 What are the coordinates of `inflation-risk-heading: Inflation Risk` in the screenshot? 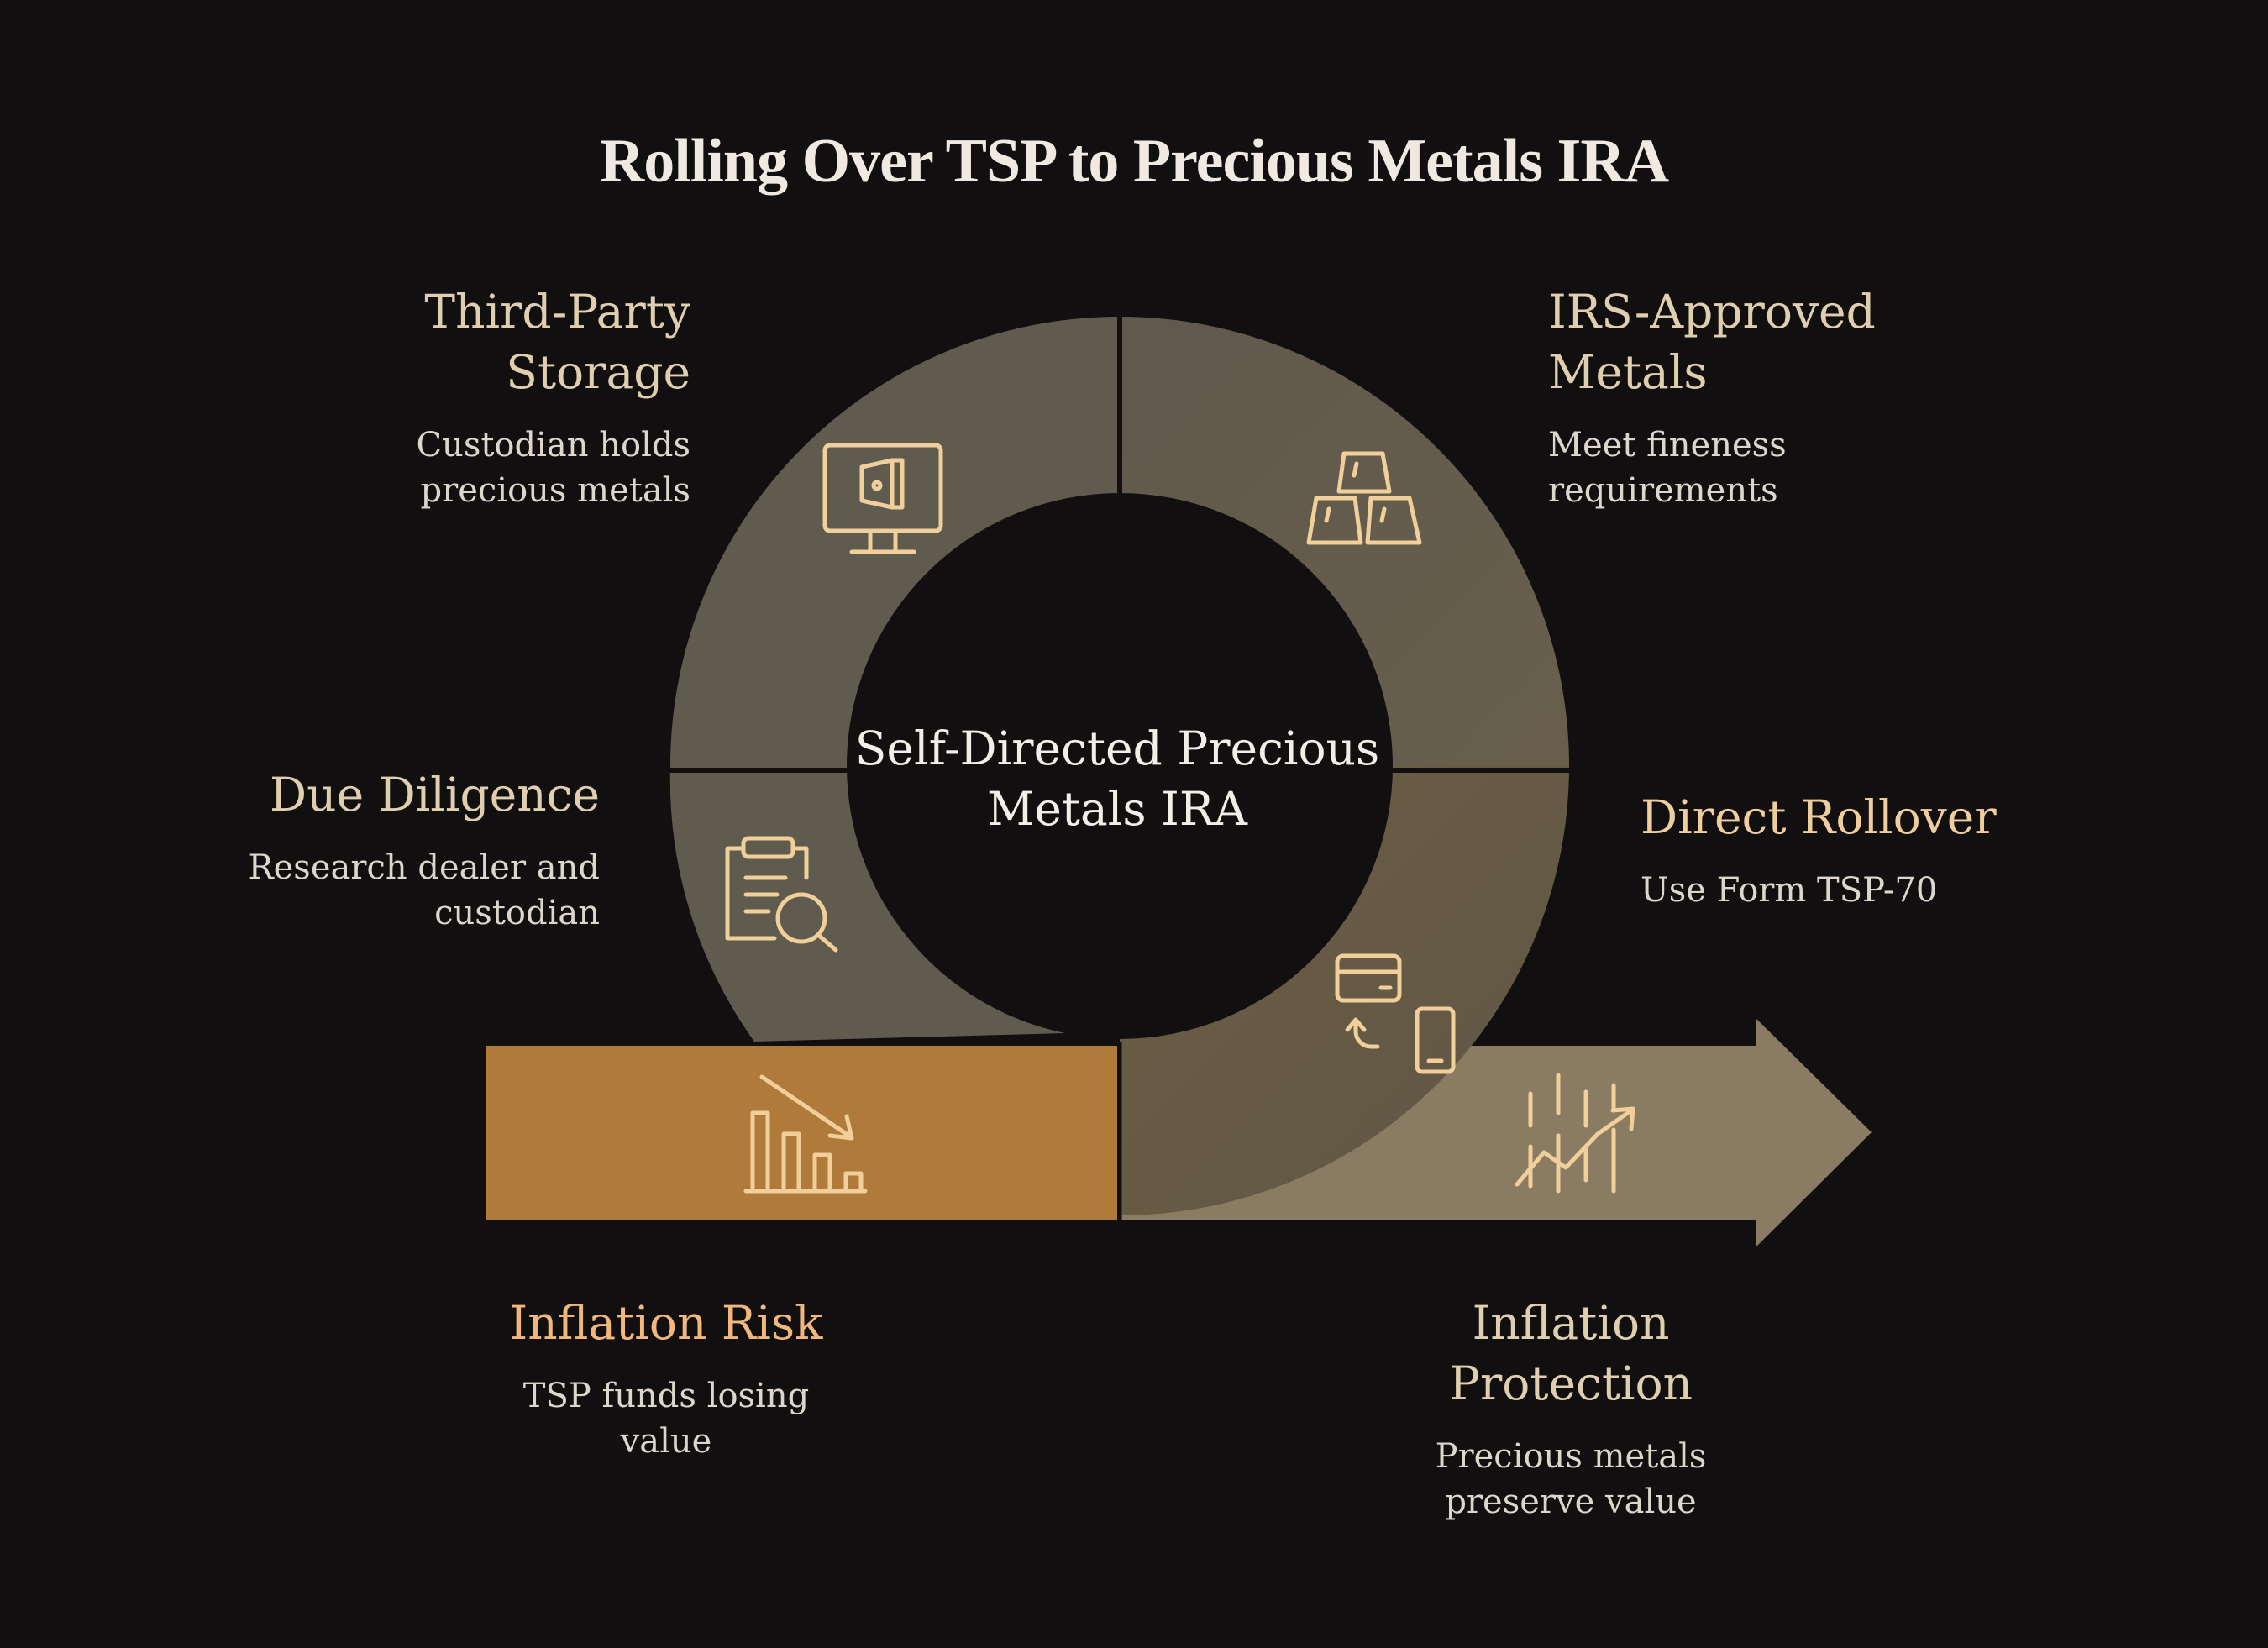 It's located at (666, 1323).